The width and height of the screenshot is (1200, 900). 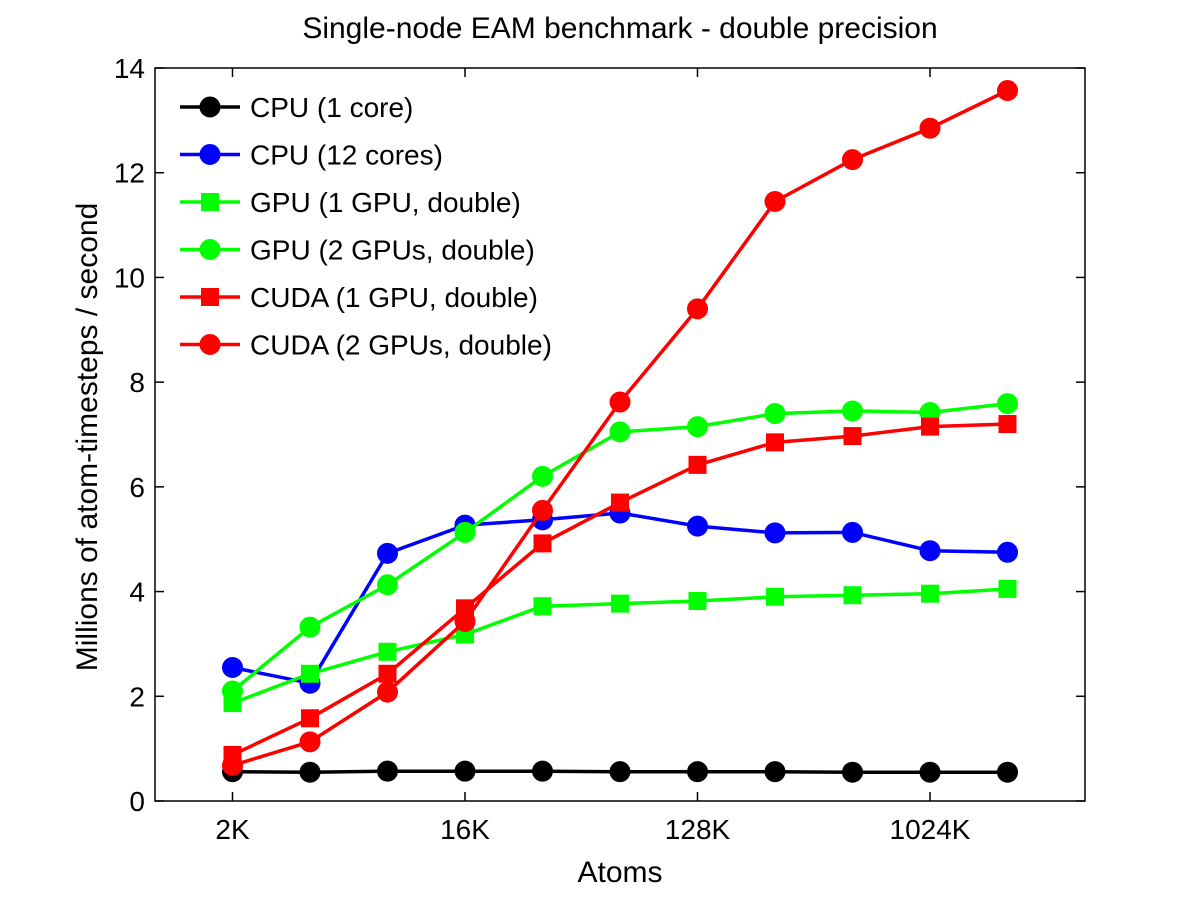 I want to click on legend-label: CUDA (2 GPUs, double), so click(x=401, y=345).